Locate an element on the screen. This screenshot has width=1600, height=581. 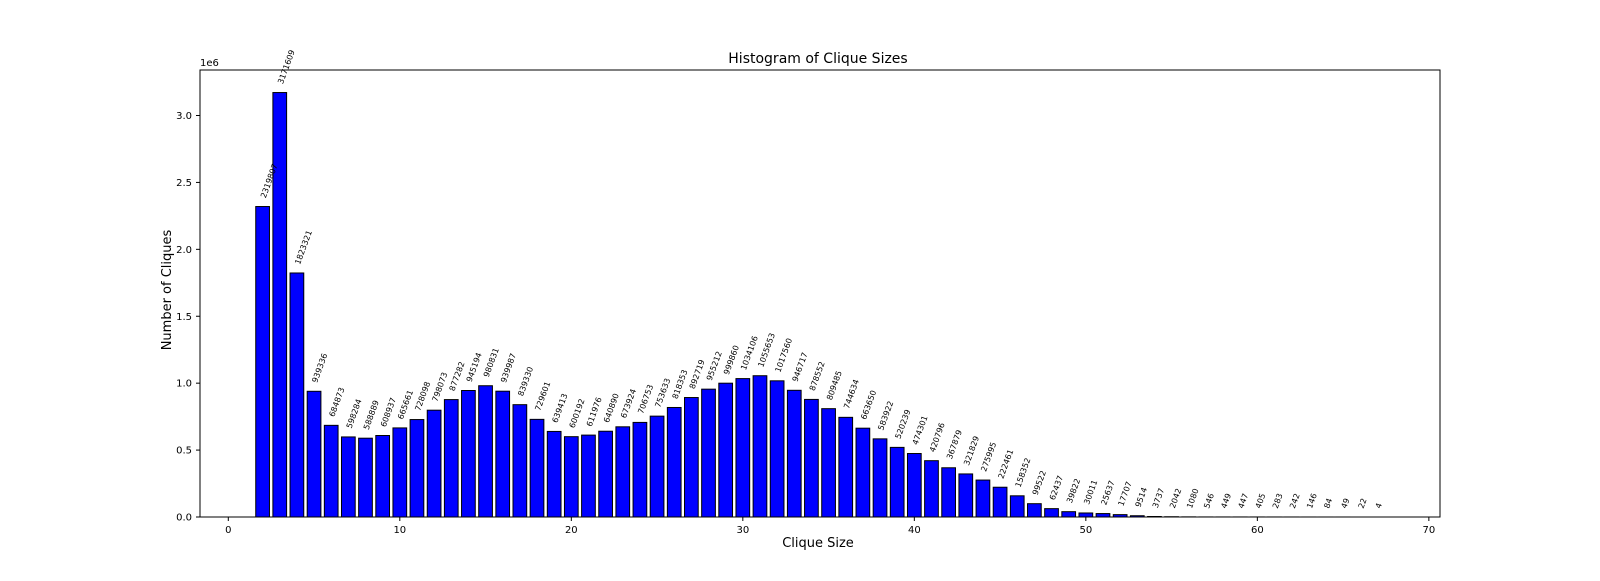
x-tick-label: 20 is located at coordinates (571, 530).